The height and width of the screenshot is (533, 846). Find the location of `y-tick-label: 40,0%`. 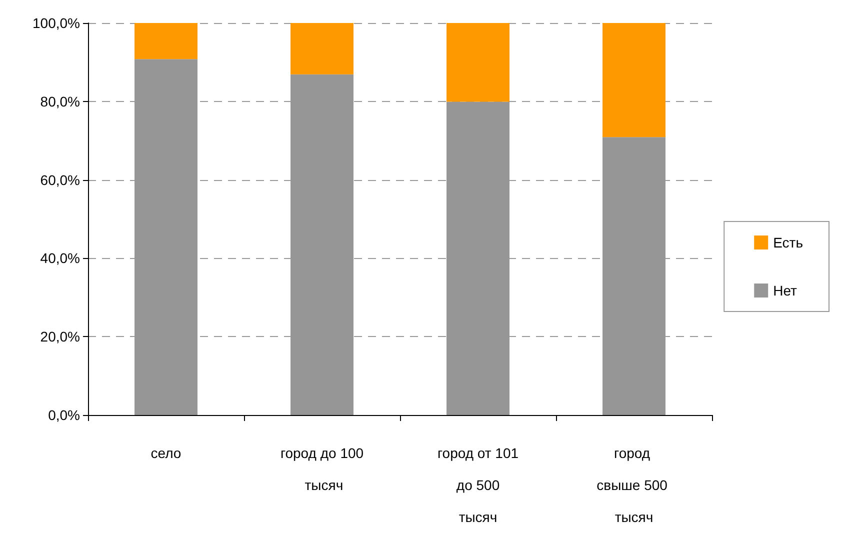

y-tick-label: 40,0% is located at coordinates (60, 258).